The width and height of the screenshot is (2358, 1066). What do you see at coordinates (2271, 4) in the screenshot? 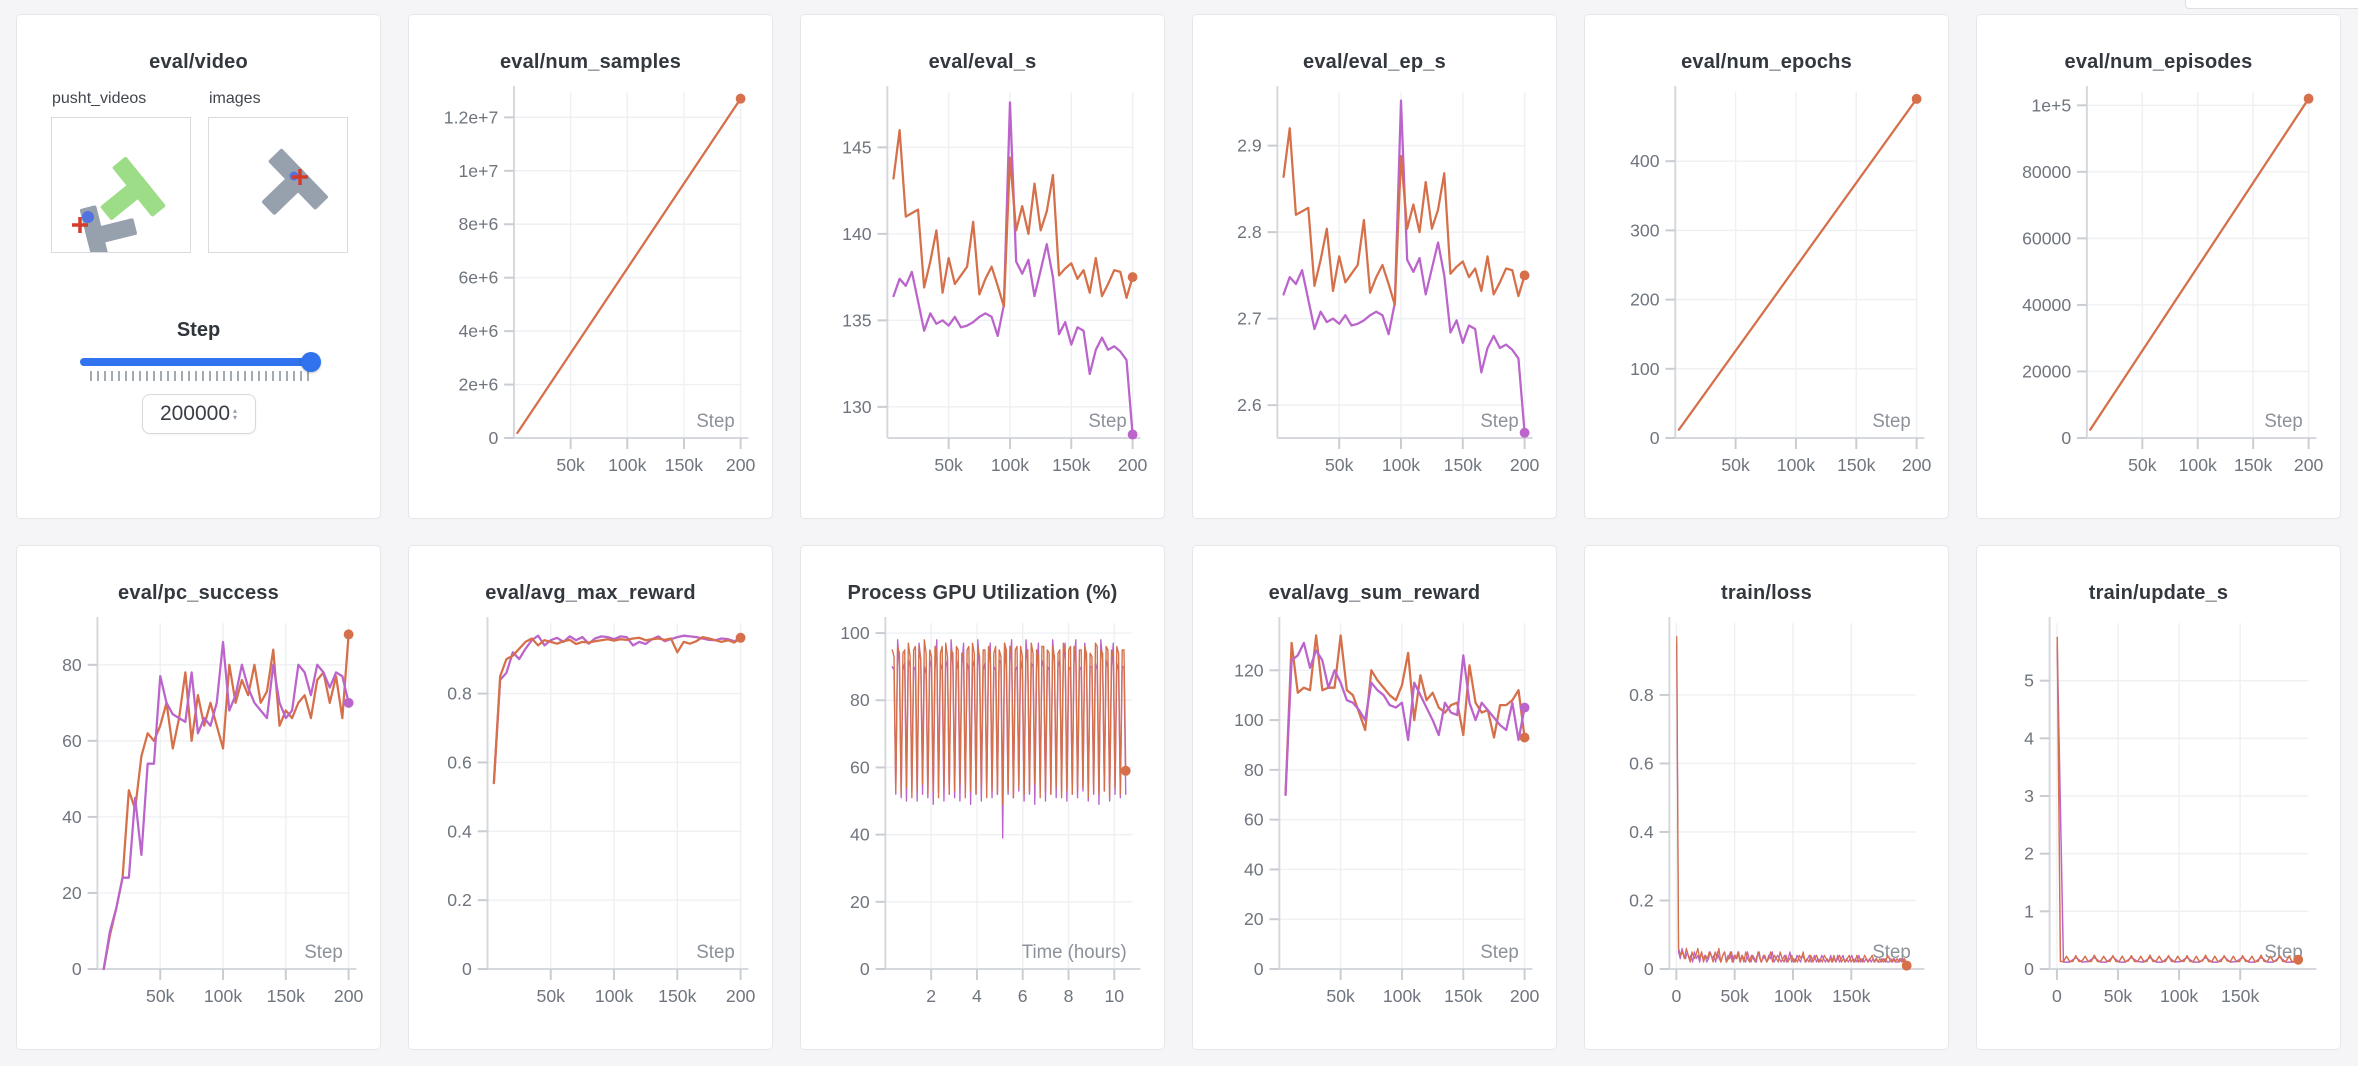
I see `top-right-panel-edge` at bounding box center [2271, 4].